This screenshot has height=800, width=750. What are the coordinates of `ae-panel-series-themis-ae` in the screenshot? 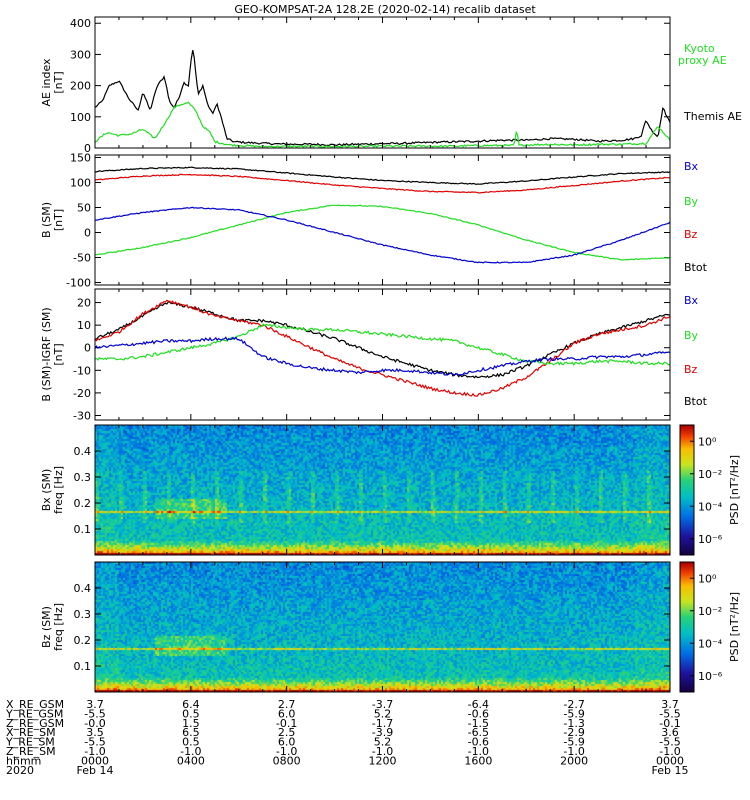 It's located at (382, 98).